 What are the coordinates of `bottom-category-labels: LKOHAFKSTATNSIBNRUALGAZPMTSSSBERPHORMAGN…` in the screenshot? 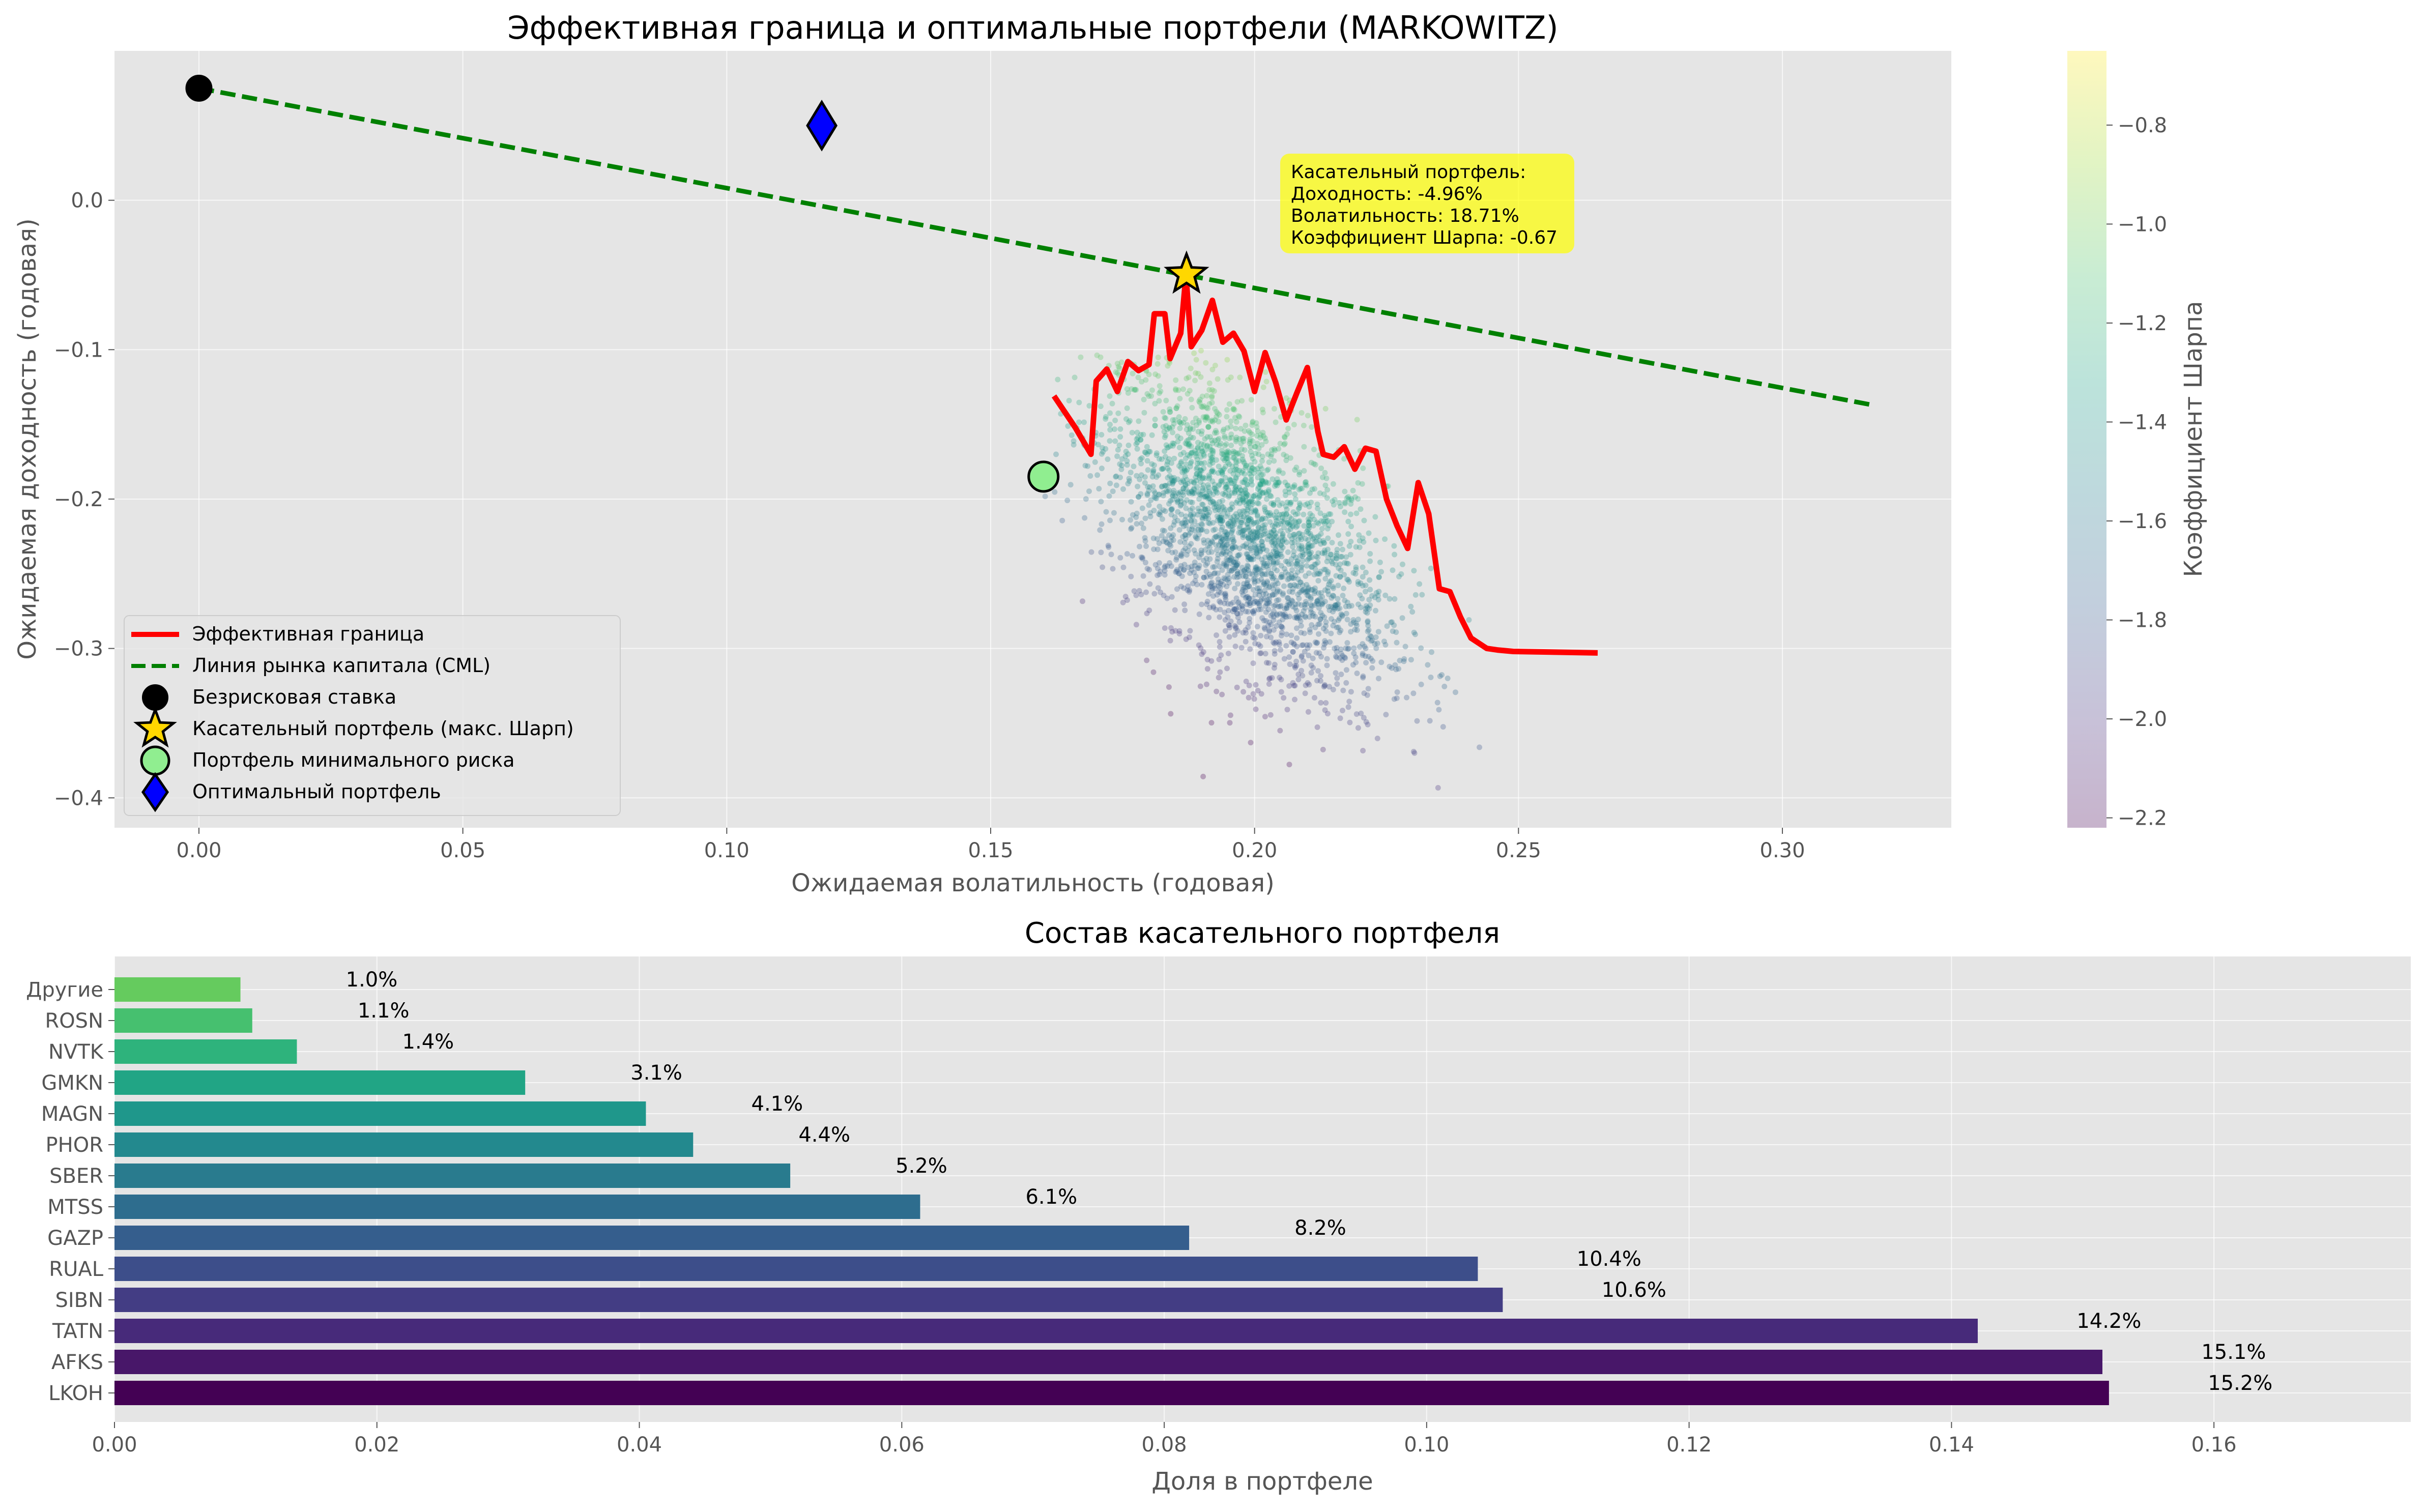 It's located at (70, 1191).